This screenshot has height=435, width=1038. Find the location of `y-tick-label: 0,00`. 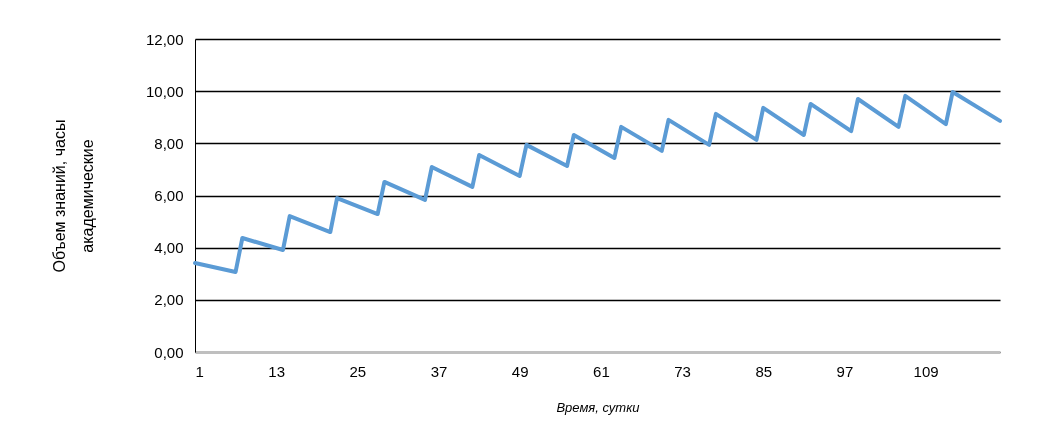

y-tick-label: 0,00 is located at coordinates (169, 352).